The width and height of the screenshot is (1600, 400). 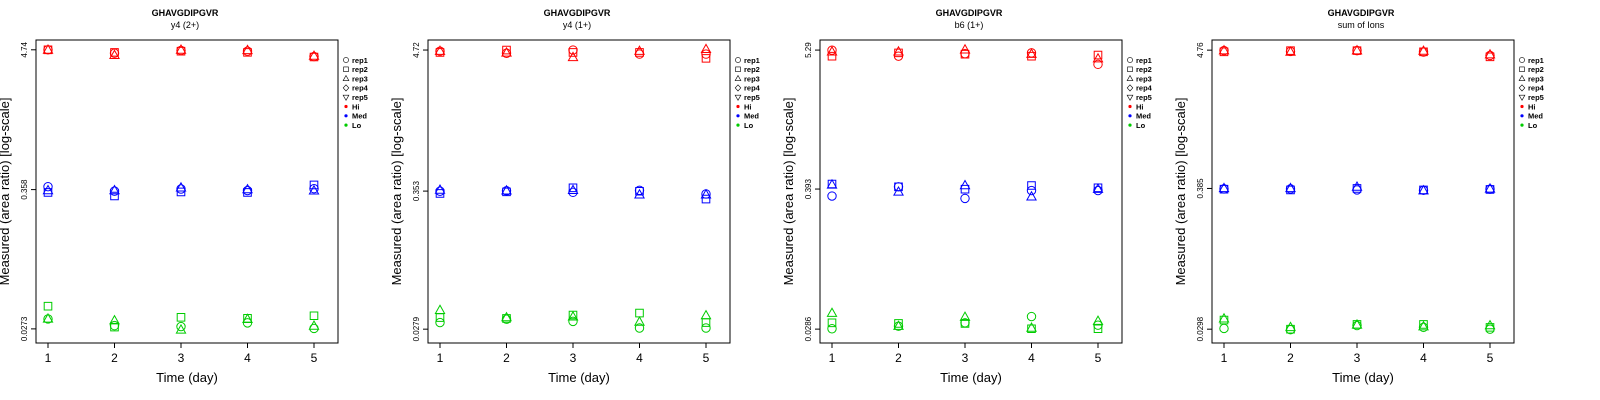 What do you see at coordinates (416, 191) in the screenshot?
I see `y-tick-label: 0.353` at bounding box center [416, 191].